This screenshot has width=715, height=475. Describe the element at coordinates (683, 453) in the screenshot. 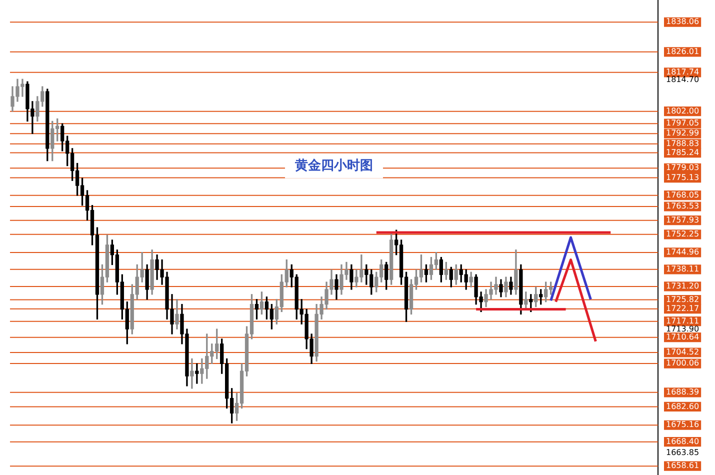

I see `y-tick-label: 1663.85` at that location.